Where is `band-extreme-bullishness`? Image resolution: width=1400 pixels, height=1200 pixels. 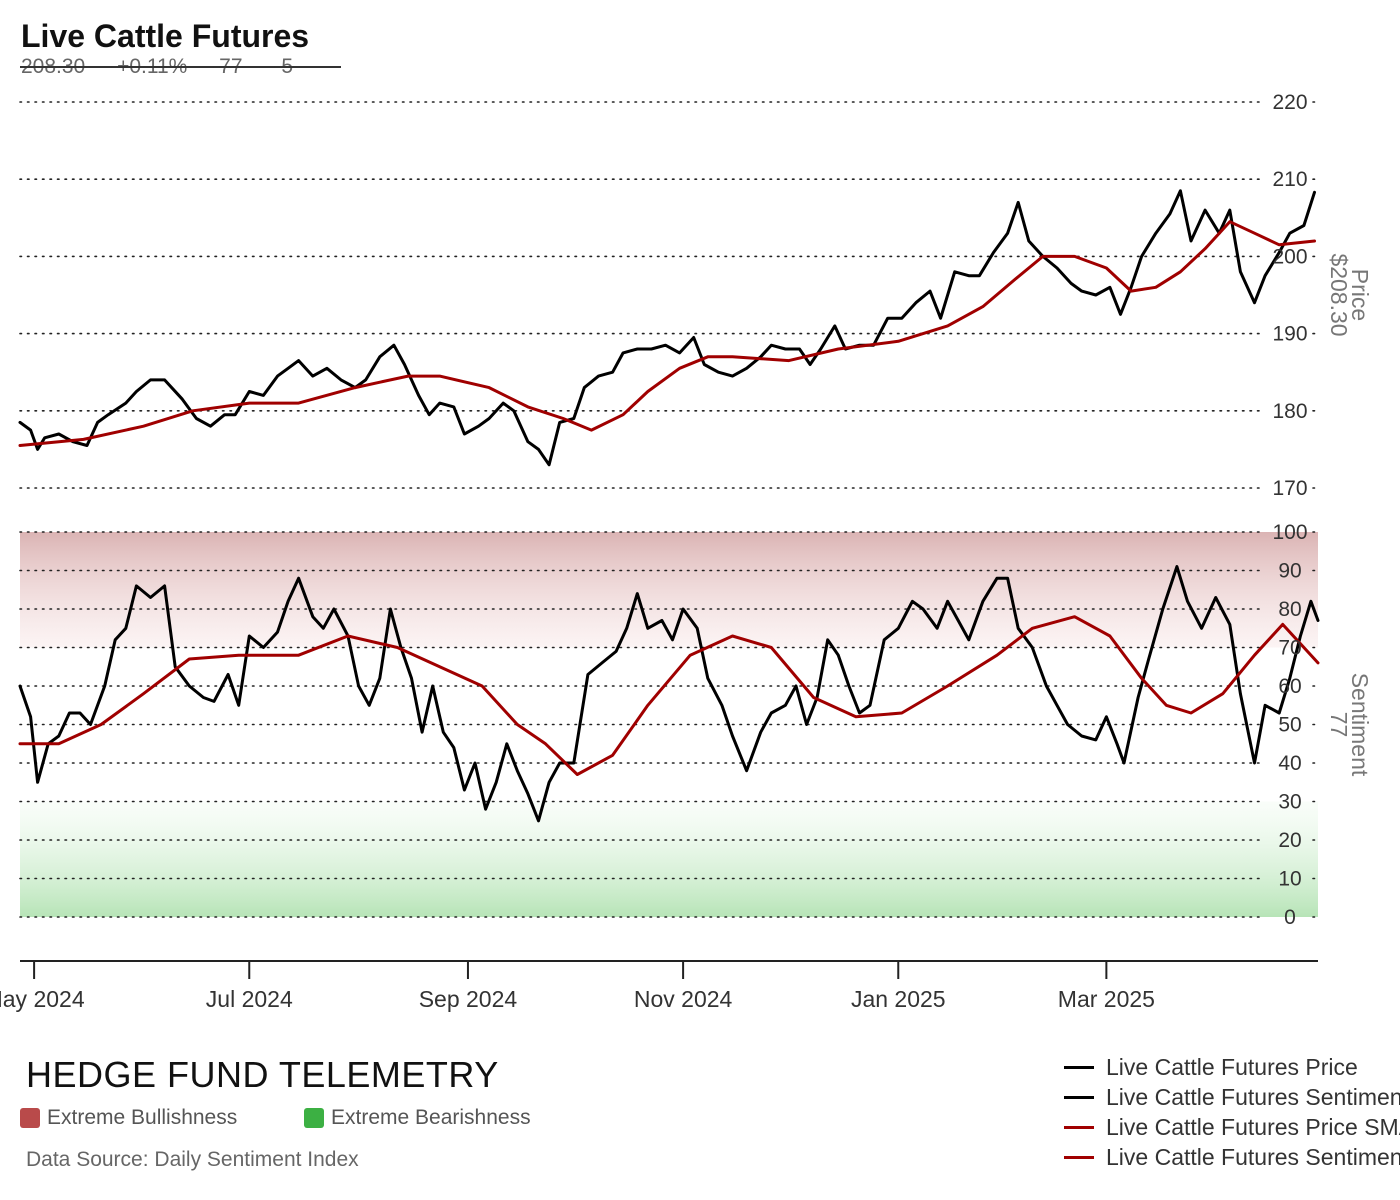
band-extreme-bullishness is located at coordinates (669, 590).